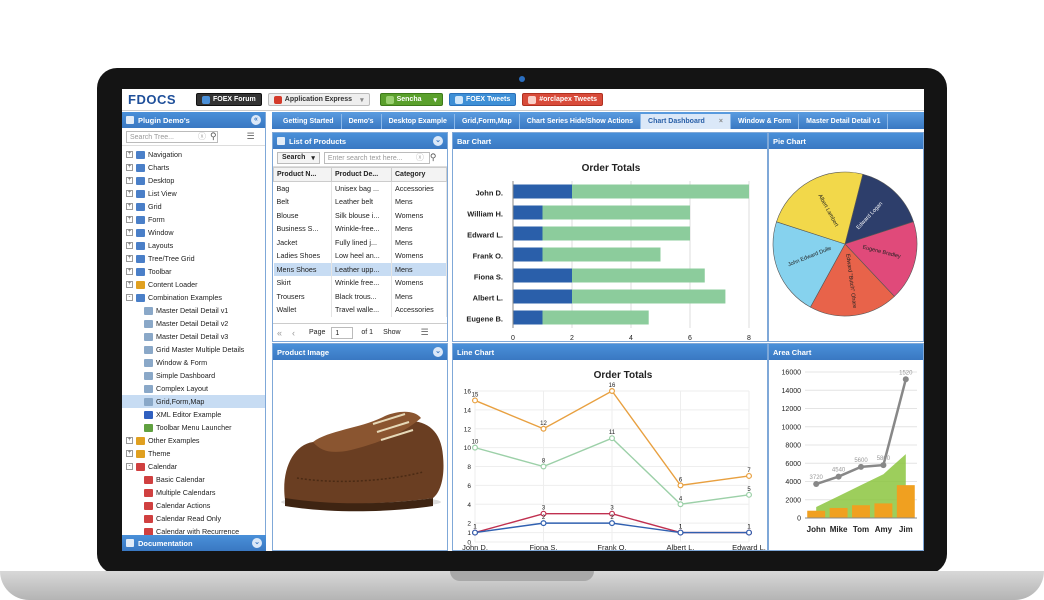  I want to click on table-row: Skirt Wrinkle free... Womens, so click(360, 283).